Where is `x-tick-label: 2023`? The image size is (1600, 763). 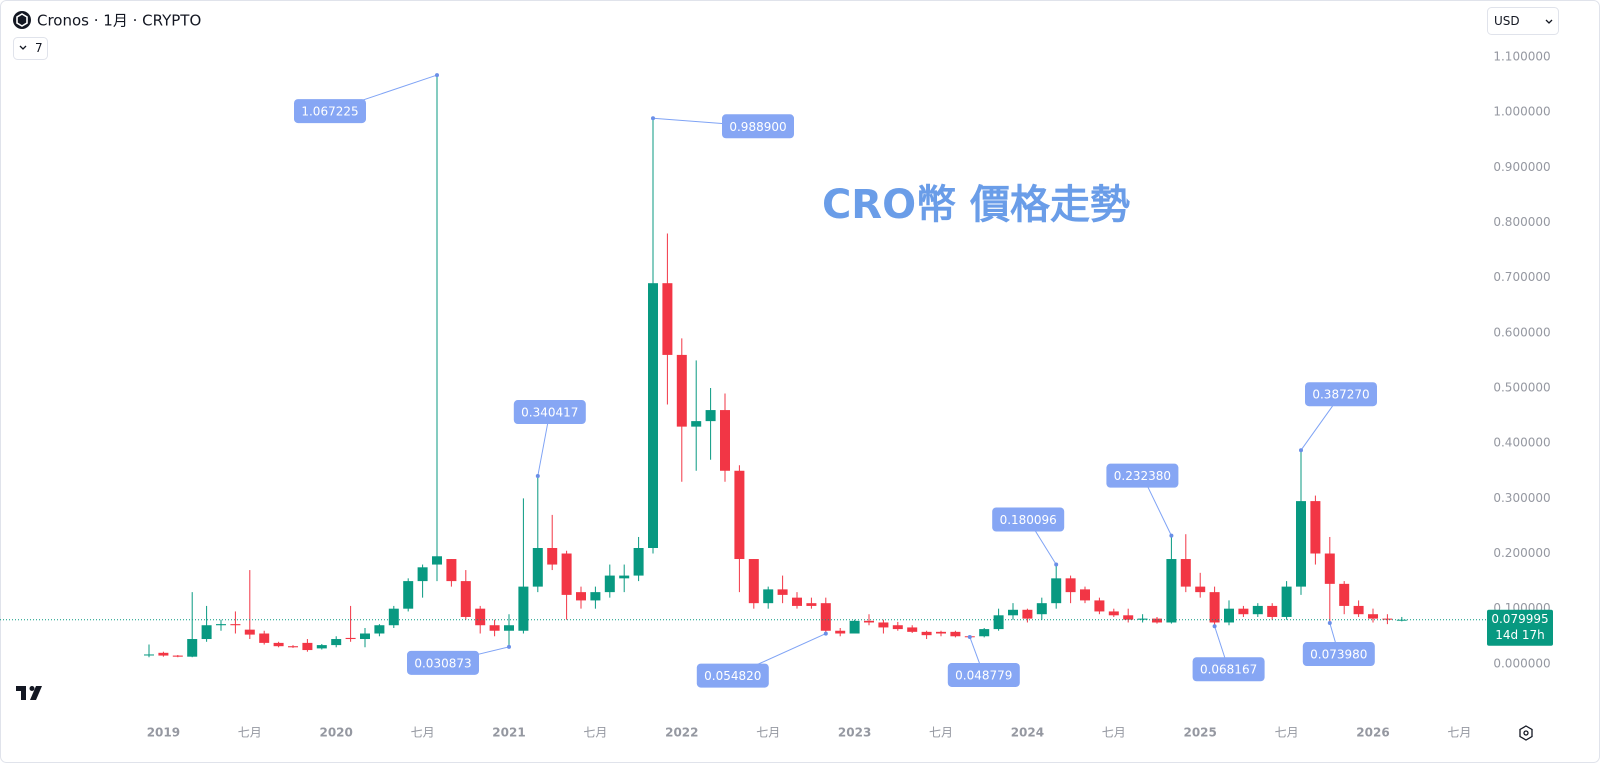 x-tick-label: 2023 is located at coordinates (854, 733).